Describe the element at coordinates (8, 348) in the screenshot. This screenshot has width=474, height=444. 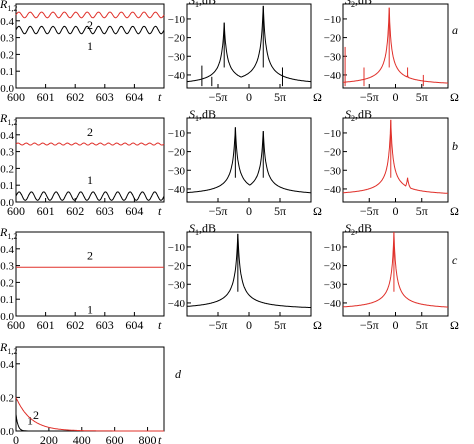
I see `d-time-ylabel: R1,2` at that location.